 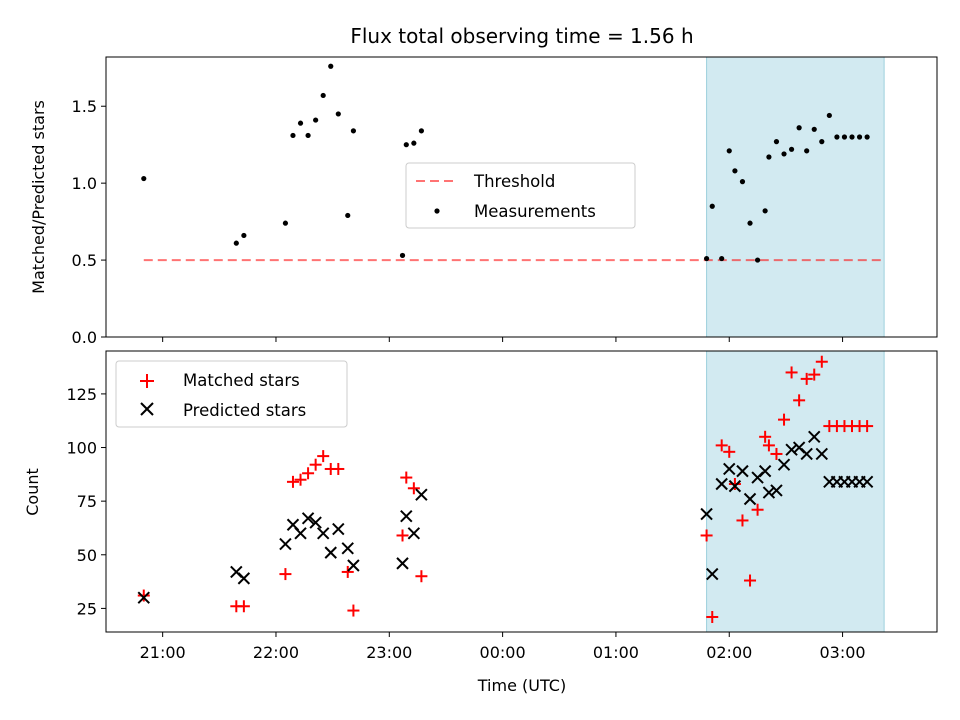 I want to click on x-tick-label: 00:00, so click(x=503, y=652).